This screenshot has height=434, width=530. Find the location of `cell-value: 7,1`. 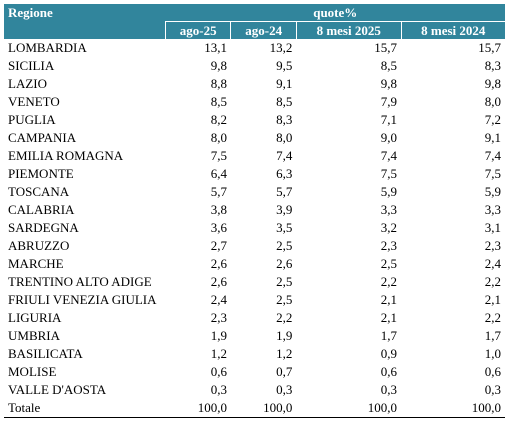

cell-value: 7,1 is located at coordinates (389, 119).